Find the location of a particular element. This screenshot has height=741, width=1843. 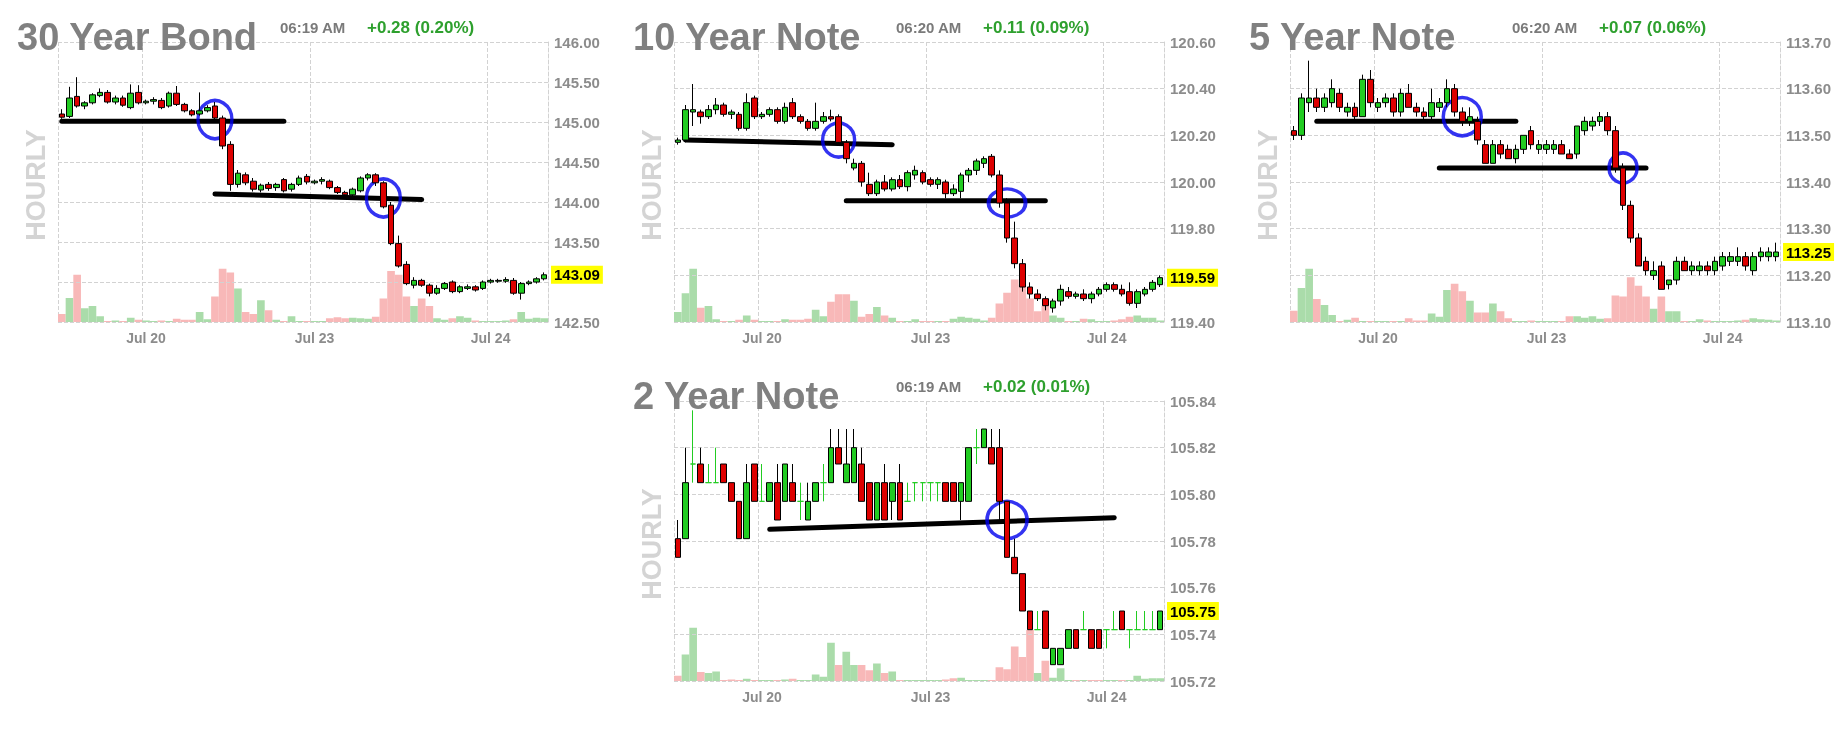

y-tick-label: 113.10 is located at coordinates (1809, 322).